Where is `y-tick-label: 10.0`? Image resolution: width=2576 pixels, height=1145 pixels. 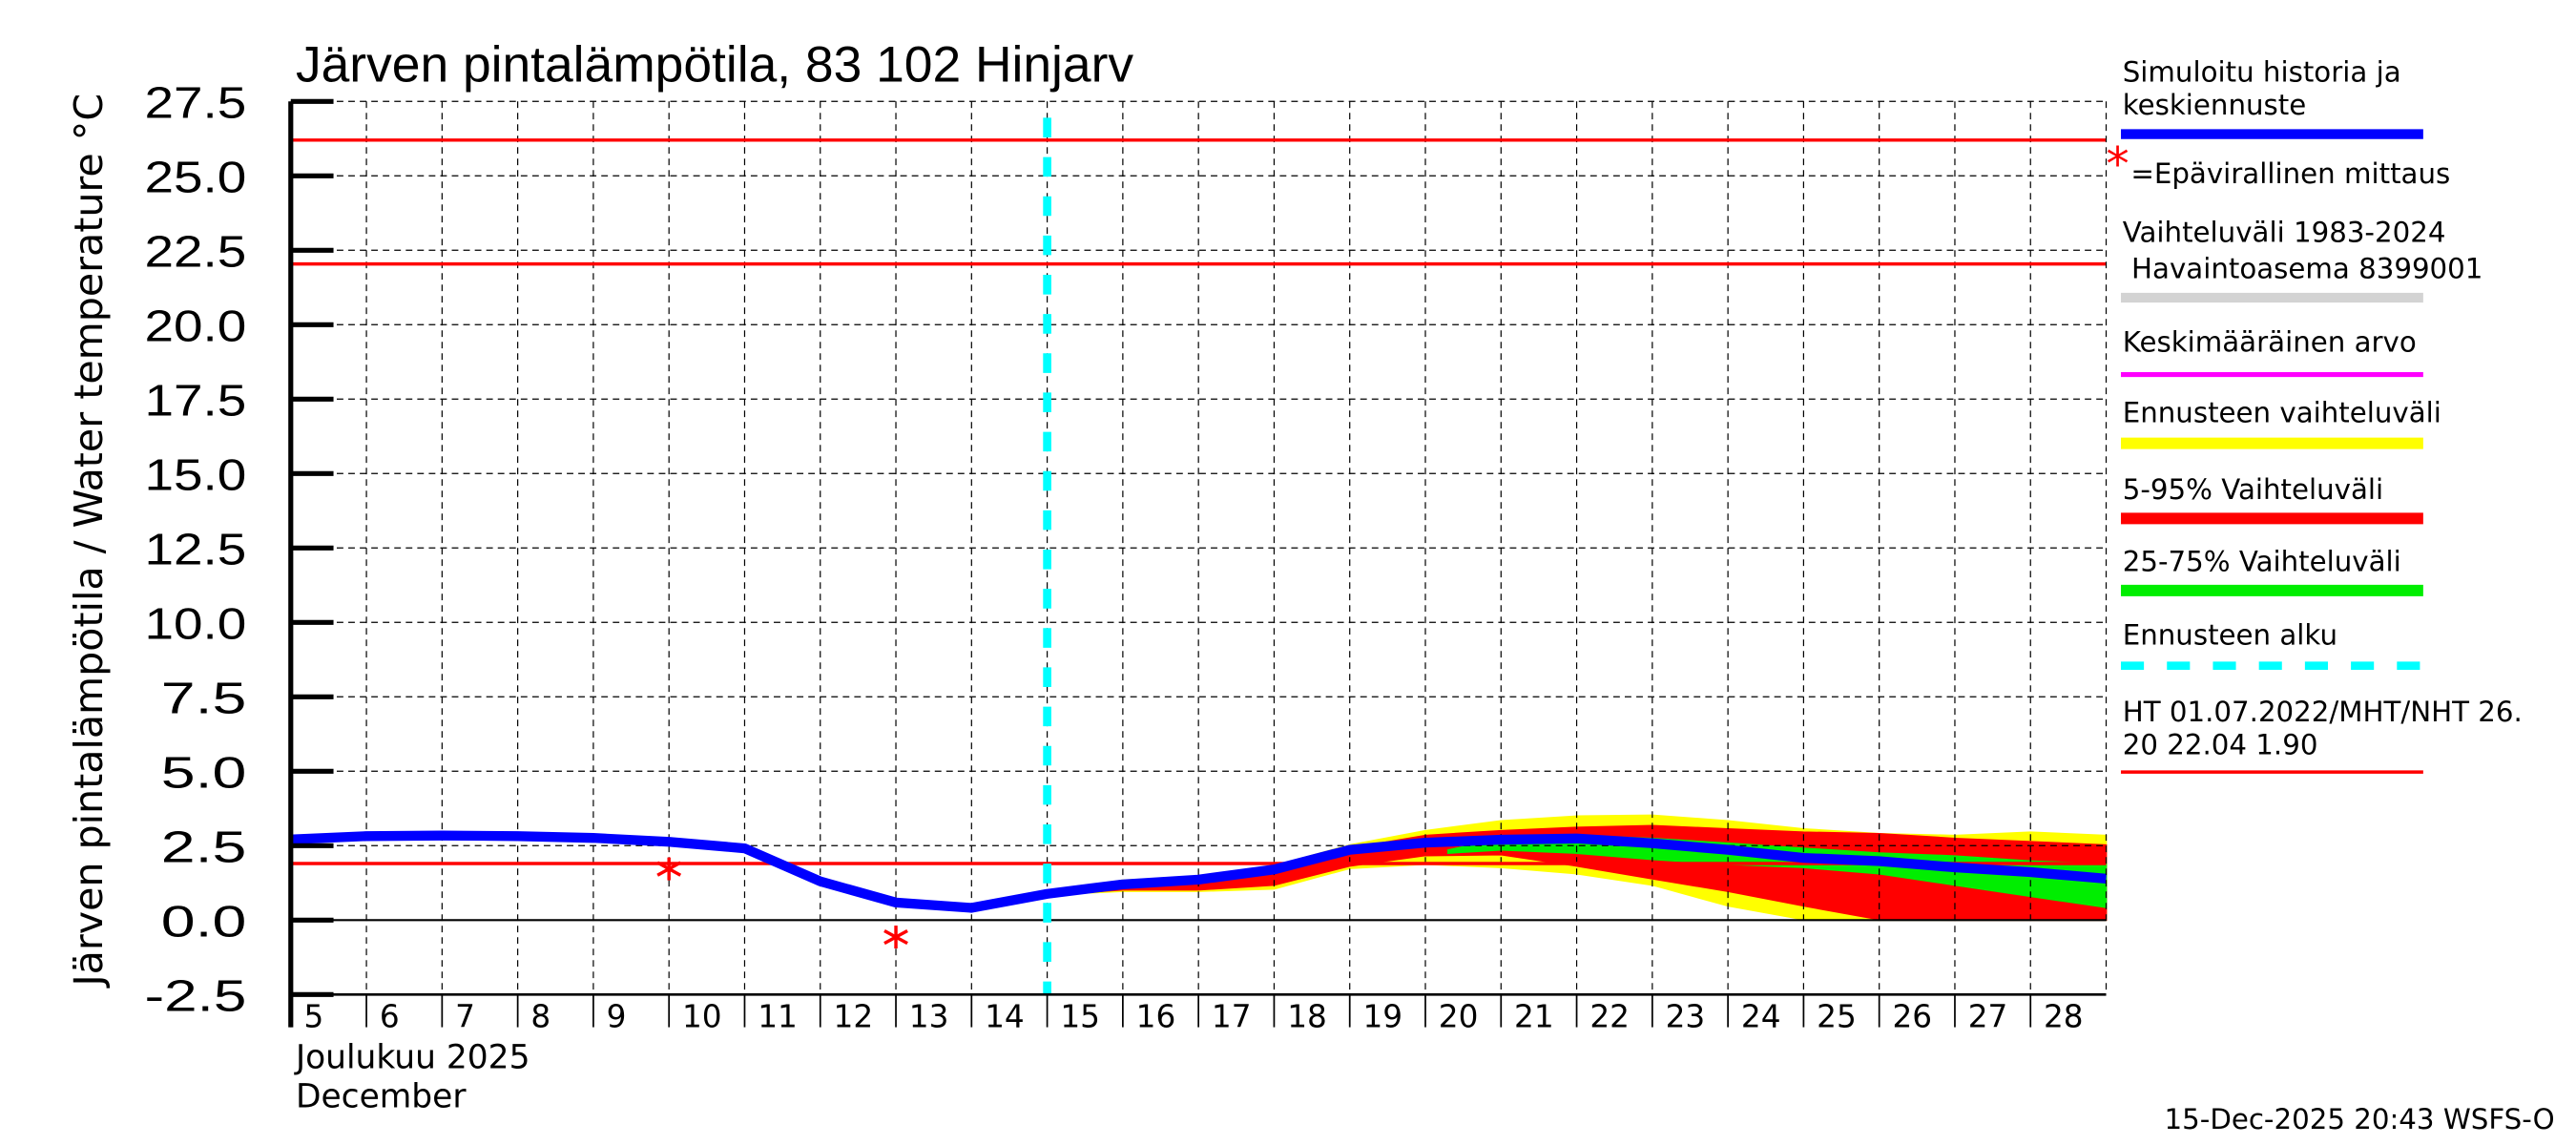 y-tick-label: 10.0 is located at coordinates (196, 624).